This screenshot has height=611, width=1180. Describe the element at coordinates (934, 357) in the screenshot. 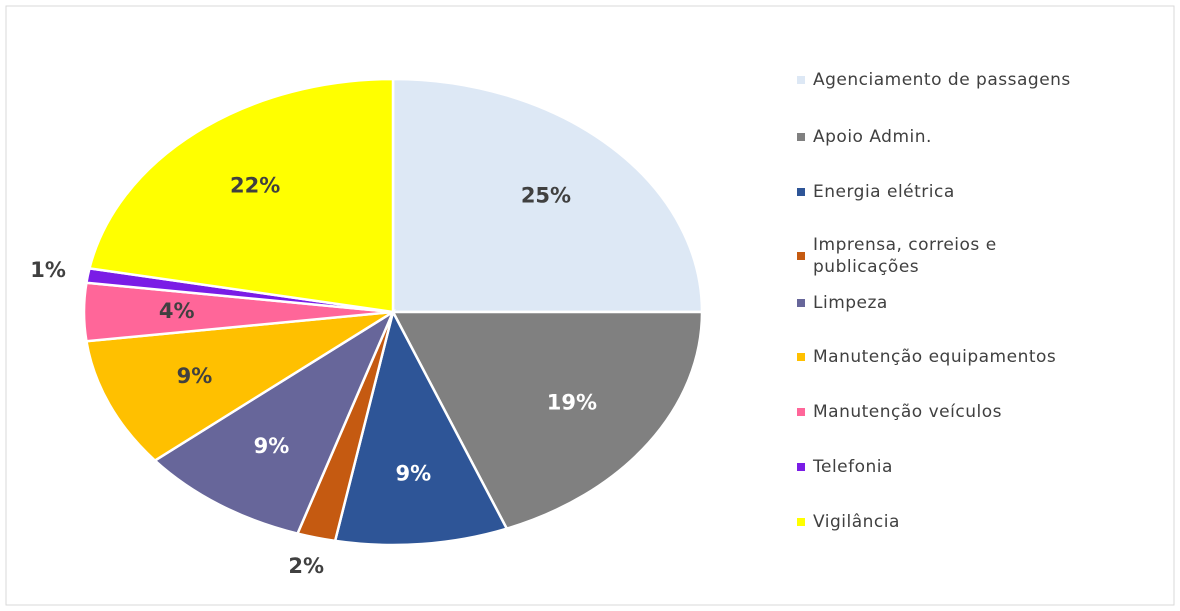

I see `legend-label: Manutenção equipamentos` at that location.